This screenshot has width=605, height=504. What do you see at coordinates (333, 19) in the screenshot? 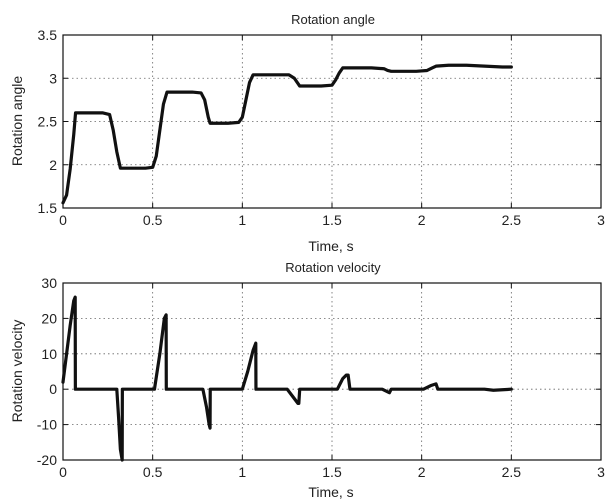
I see `chart-title: Rotation angle` at bounding box center [333, 19].